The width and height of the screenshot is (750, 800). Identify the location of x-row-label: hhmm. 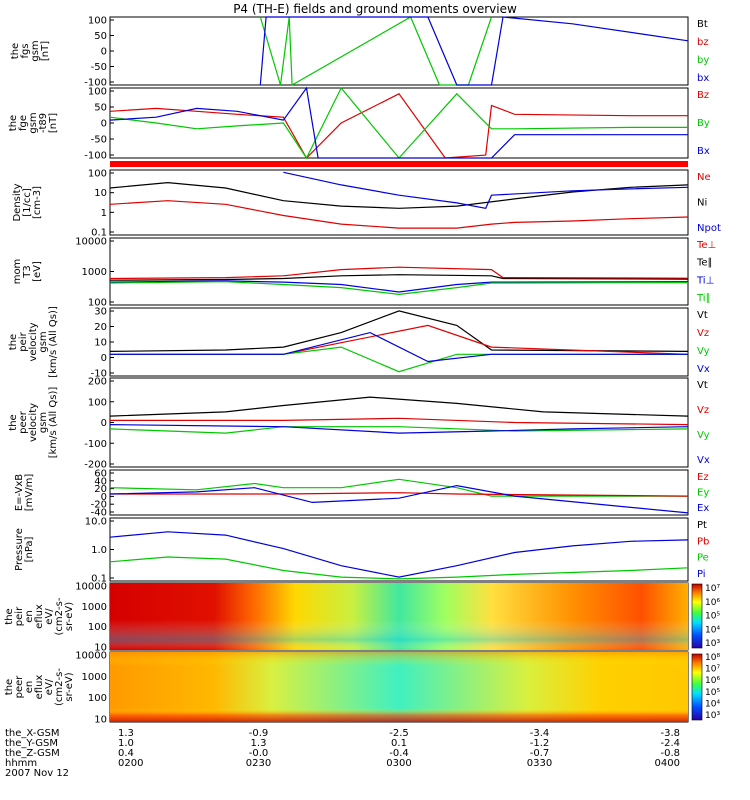
(21, 763).